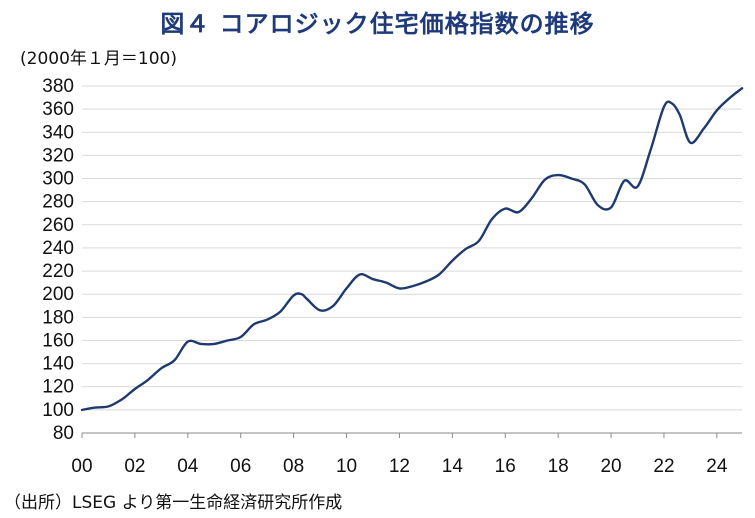 The width and height of the screenshot is (755, 518). Describe the element at coordinates (98, 59) in the screenshot. I see `y-axis-unit-label: (2000年１月＝100)` at that location.